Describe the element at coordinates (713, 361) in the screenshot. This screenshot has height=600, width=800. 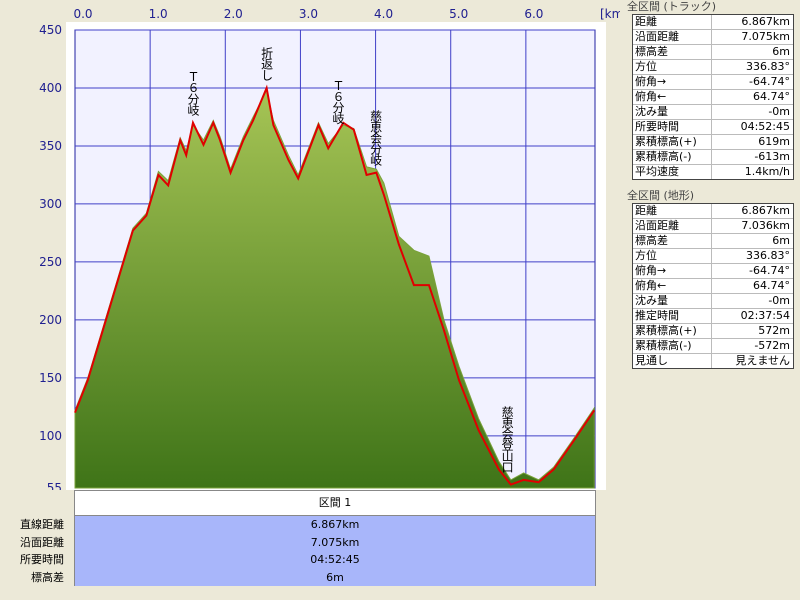
I see `summary-row: 見通し 見えません` at that location.